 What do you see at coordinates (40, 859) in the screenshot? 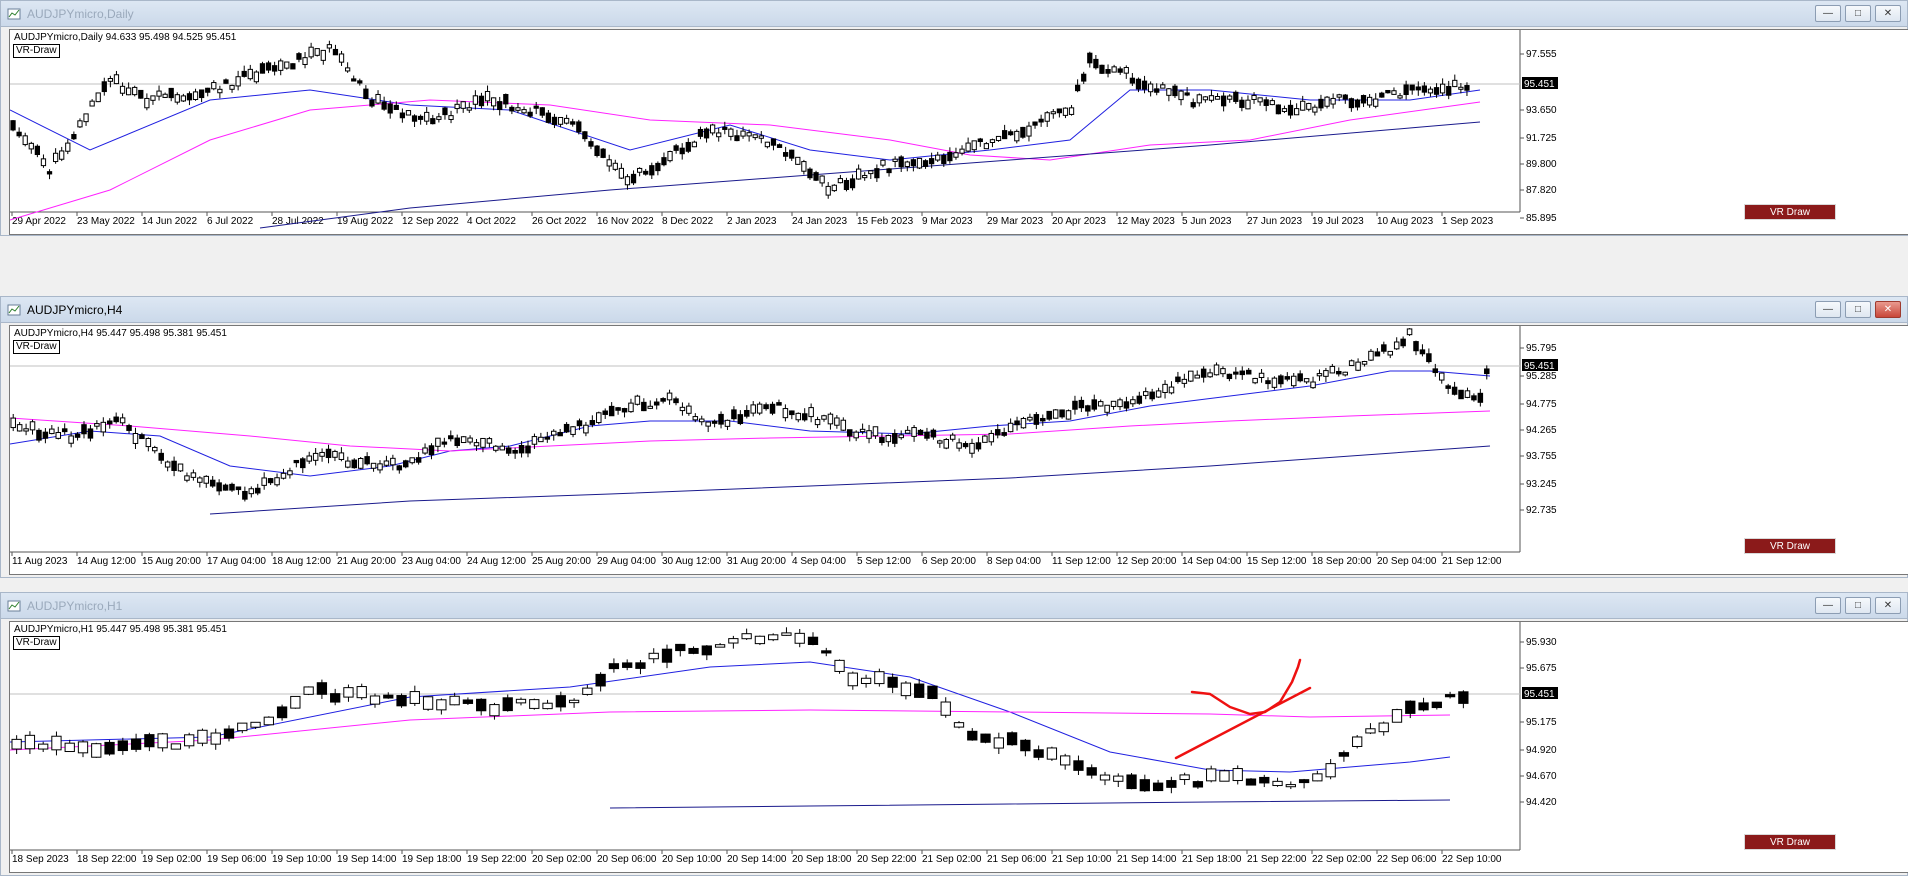
I see `time-tick-label: 18 Sep 2023` at bounding box center [40, 859].